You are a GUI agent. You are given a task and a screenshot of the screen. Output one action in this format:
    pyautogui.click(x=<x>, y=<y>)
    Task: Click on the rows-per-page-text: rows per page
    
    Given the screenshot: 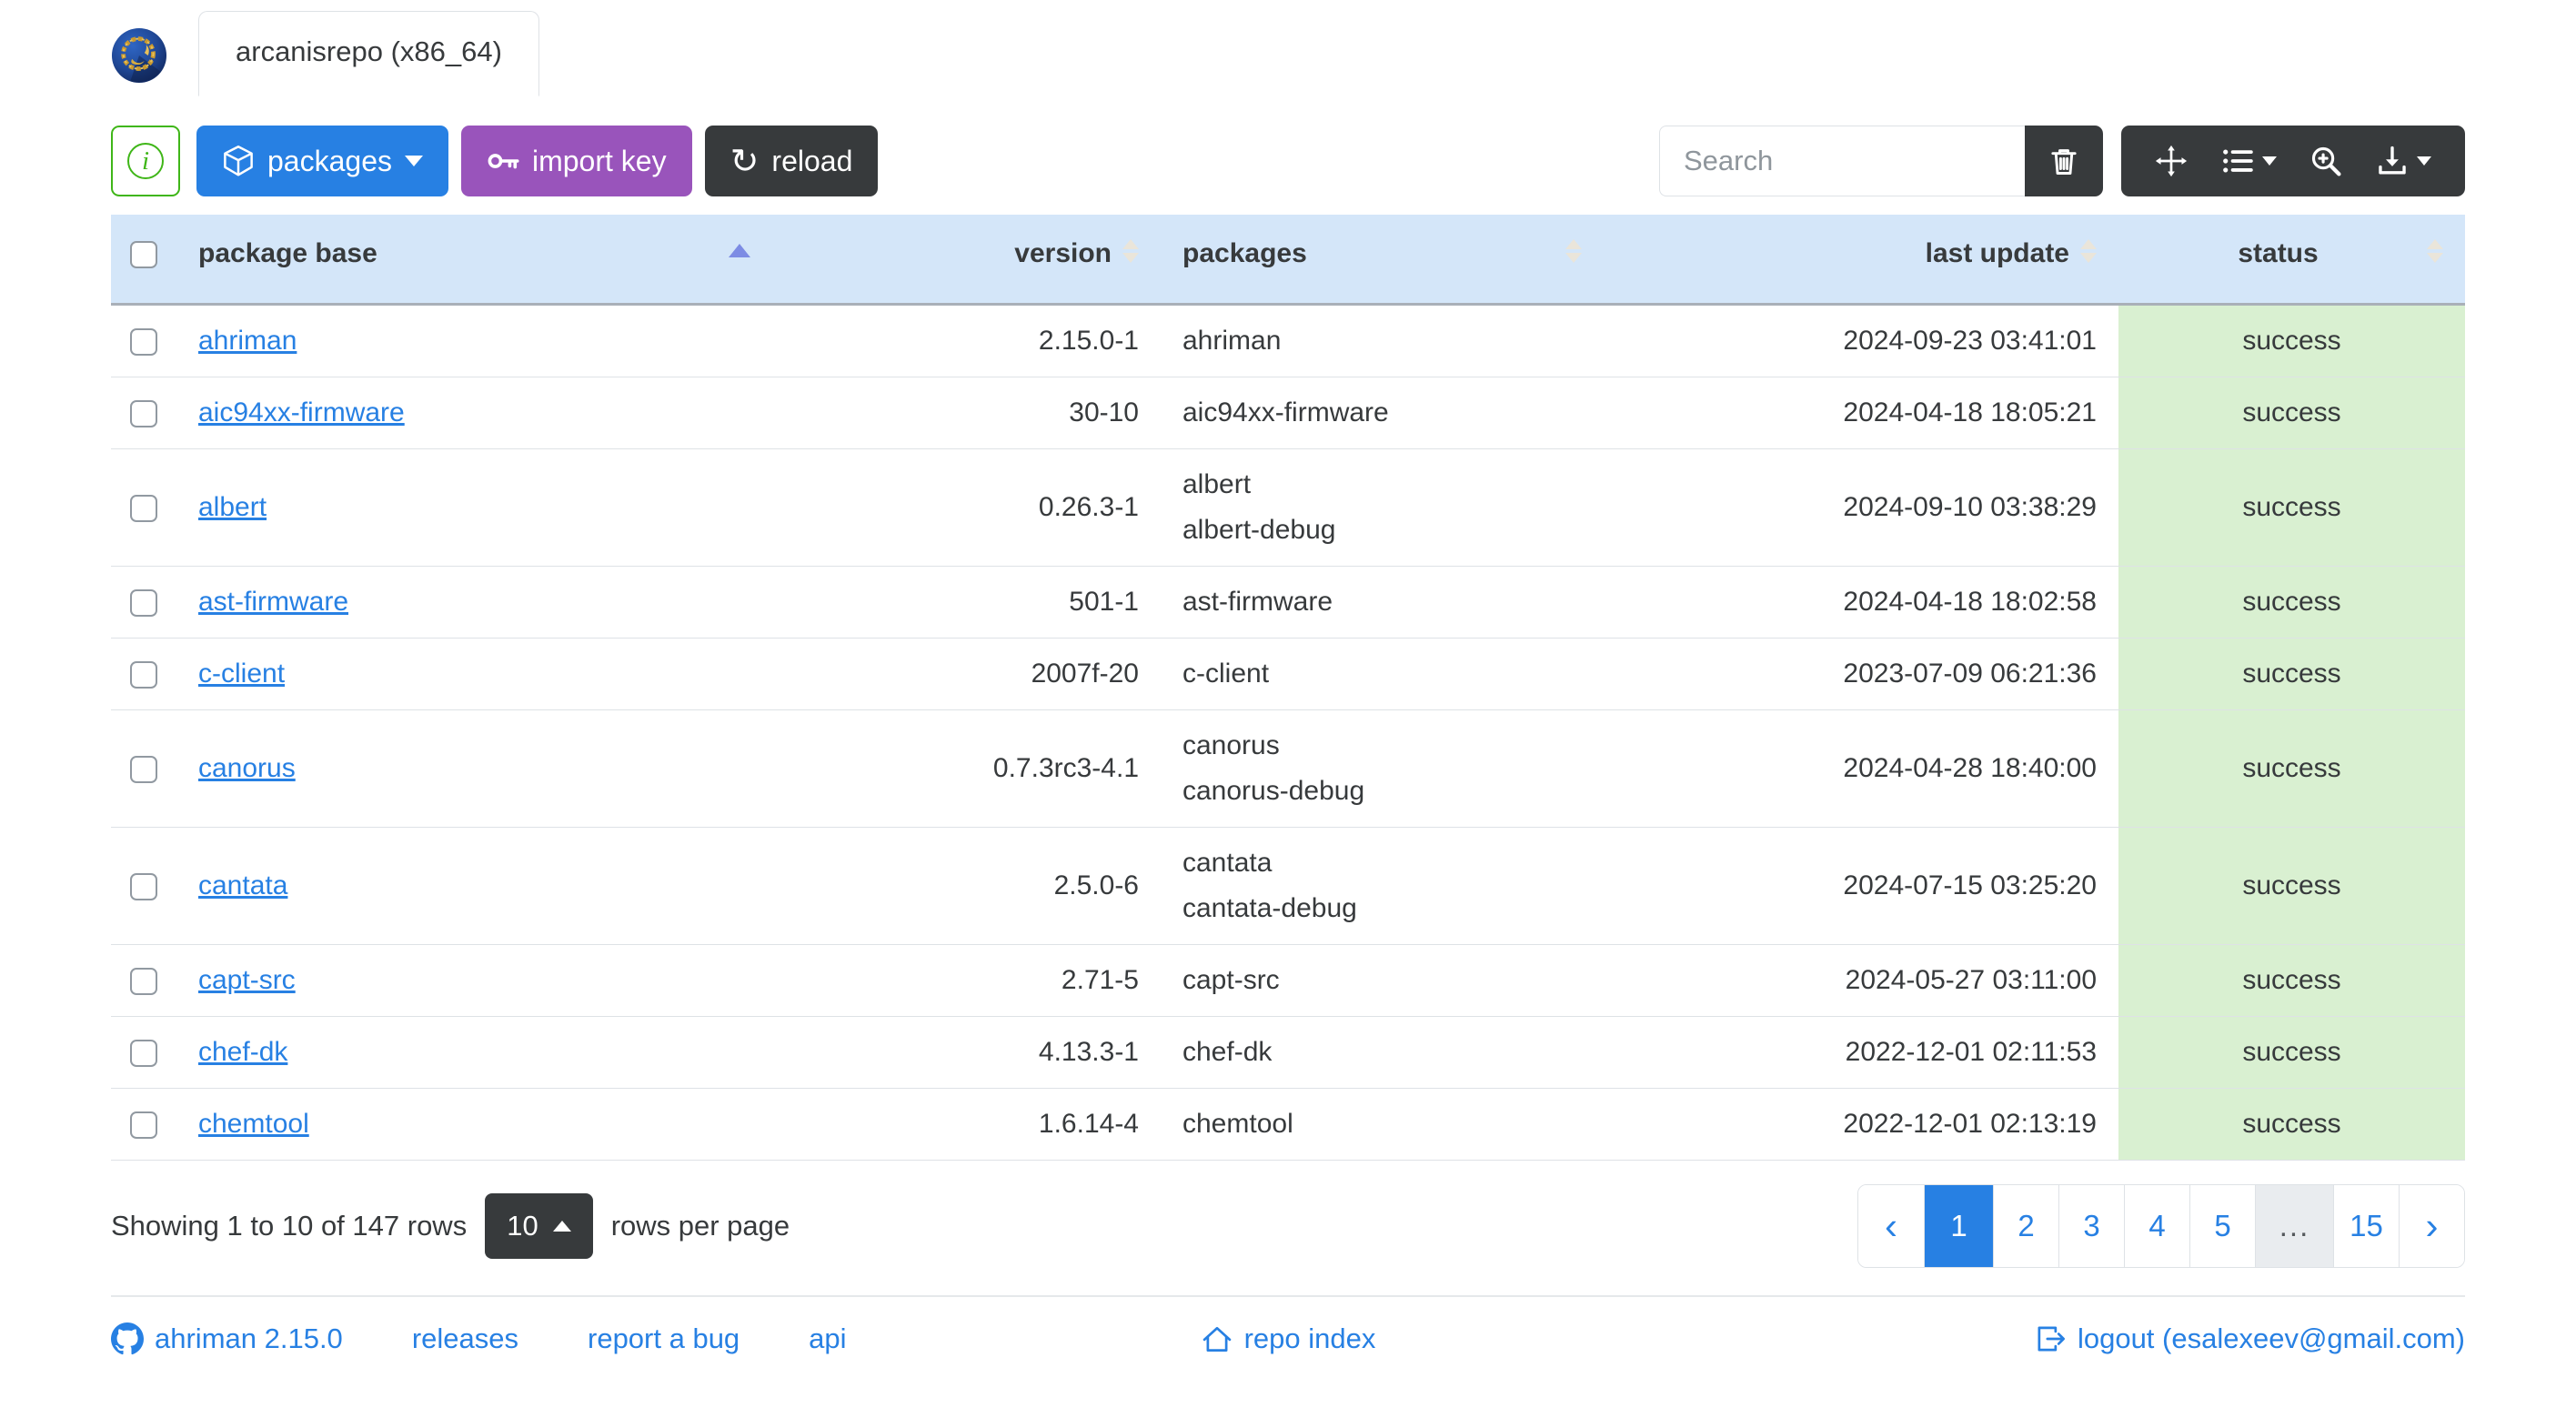 What is the action you would take?
    pyautogui.click(x=700, y=1226)
    